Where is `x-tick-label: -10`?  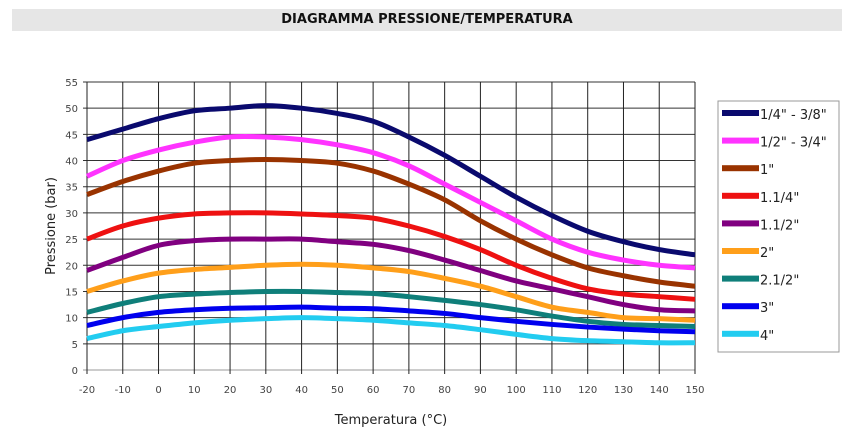 x-tick-label: -10 is located at coordinates (123, 390).